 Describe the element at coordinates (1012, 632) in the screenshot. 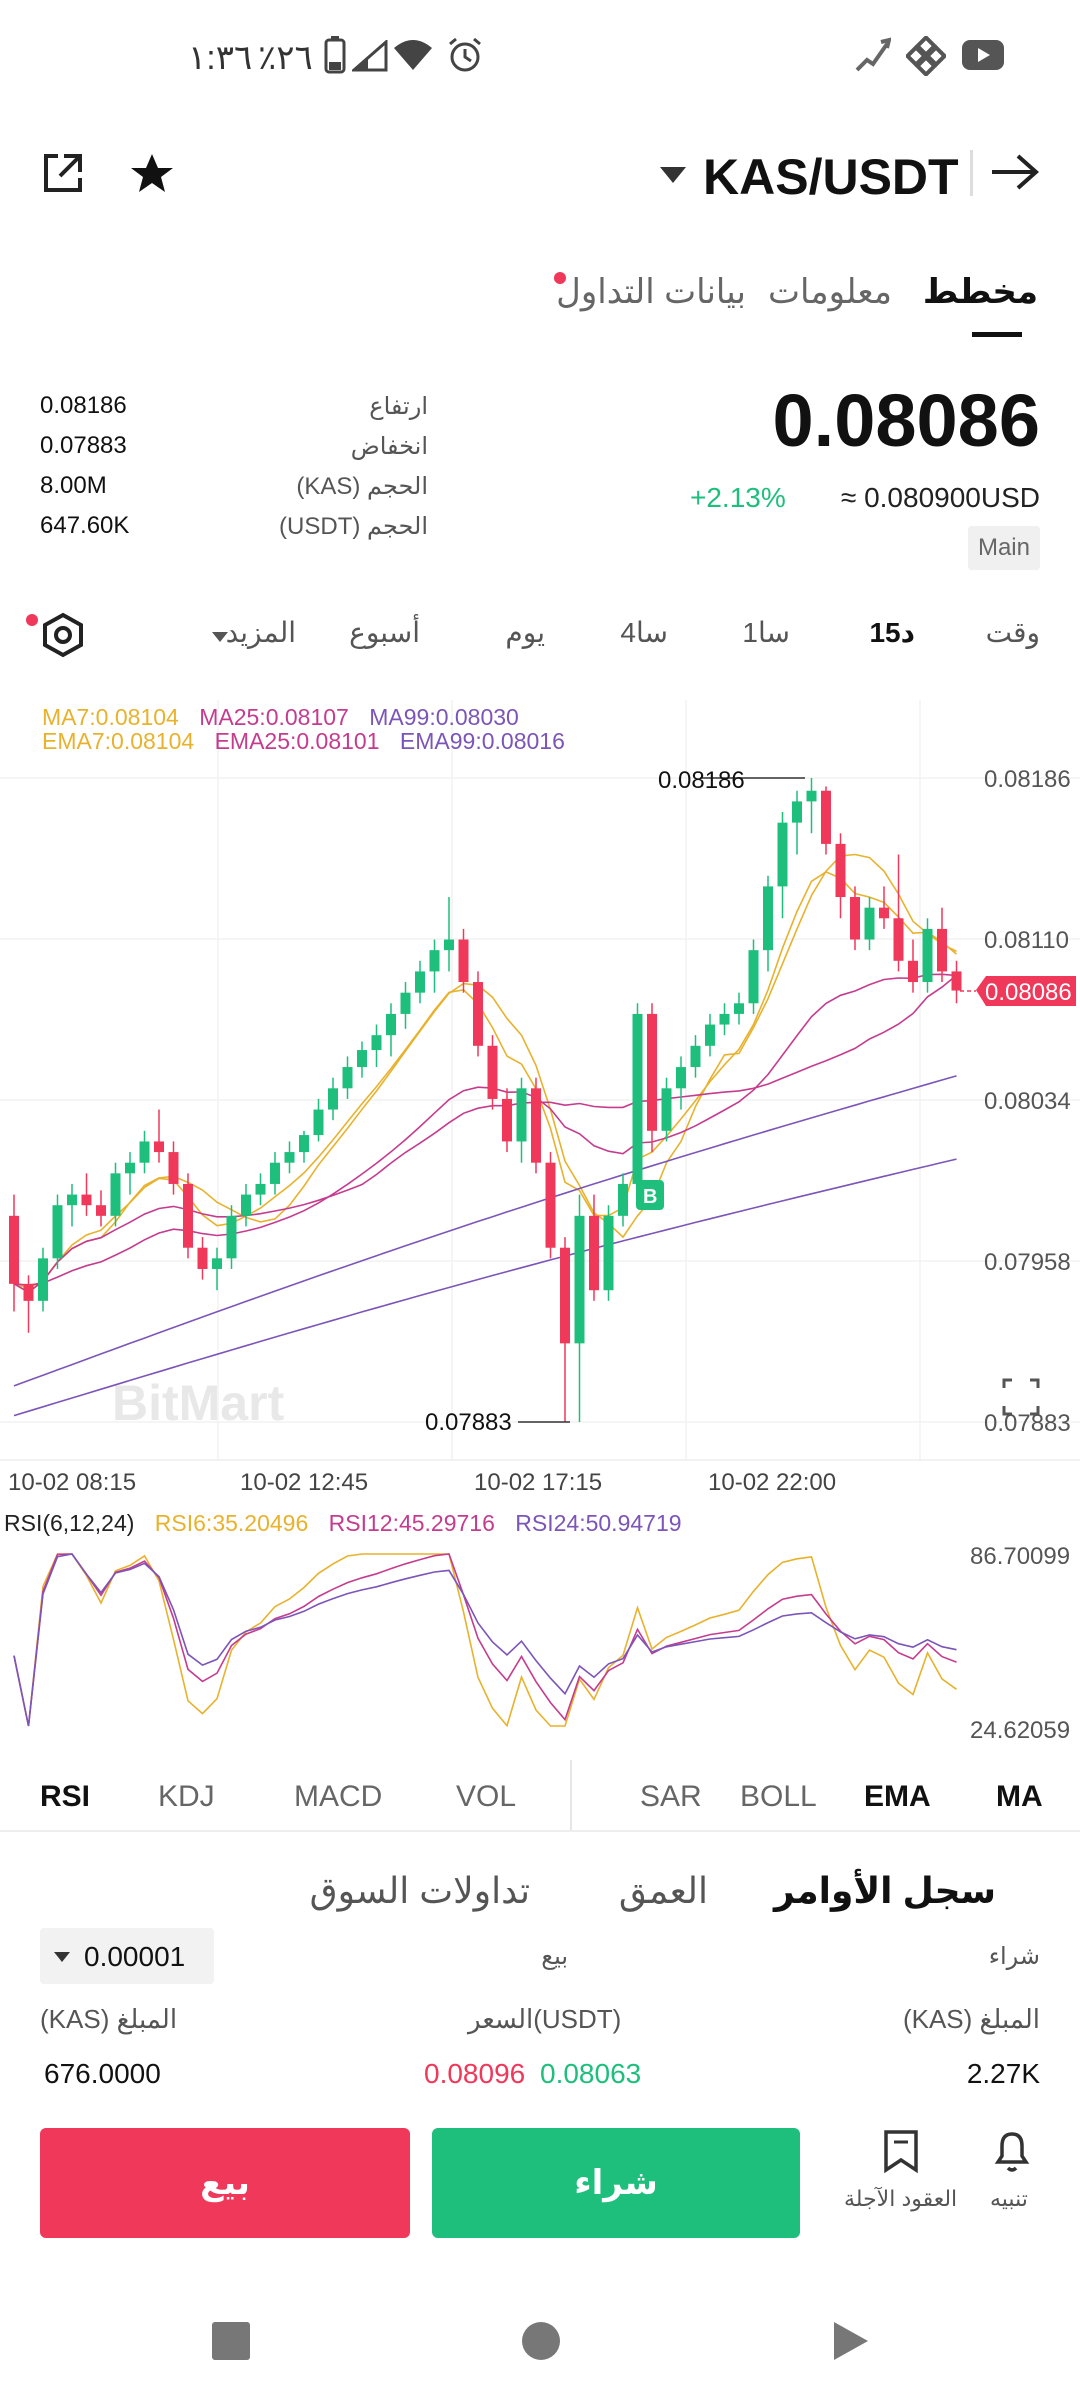

I see `timeframe-time: وقت` at that location.